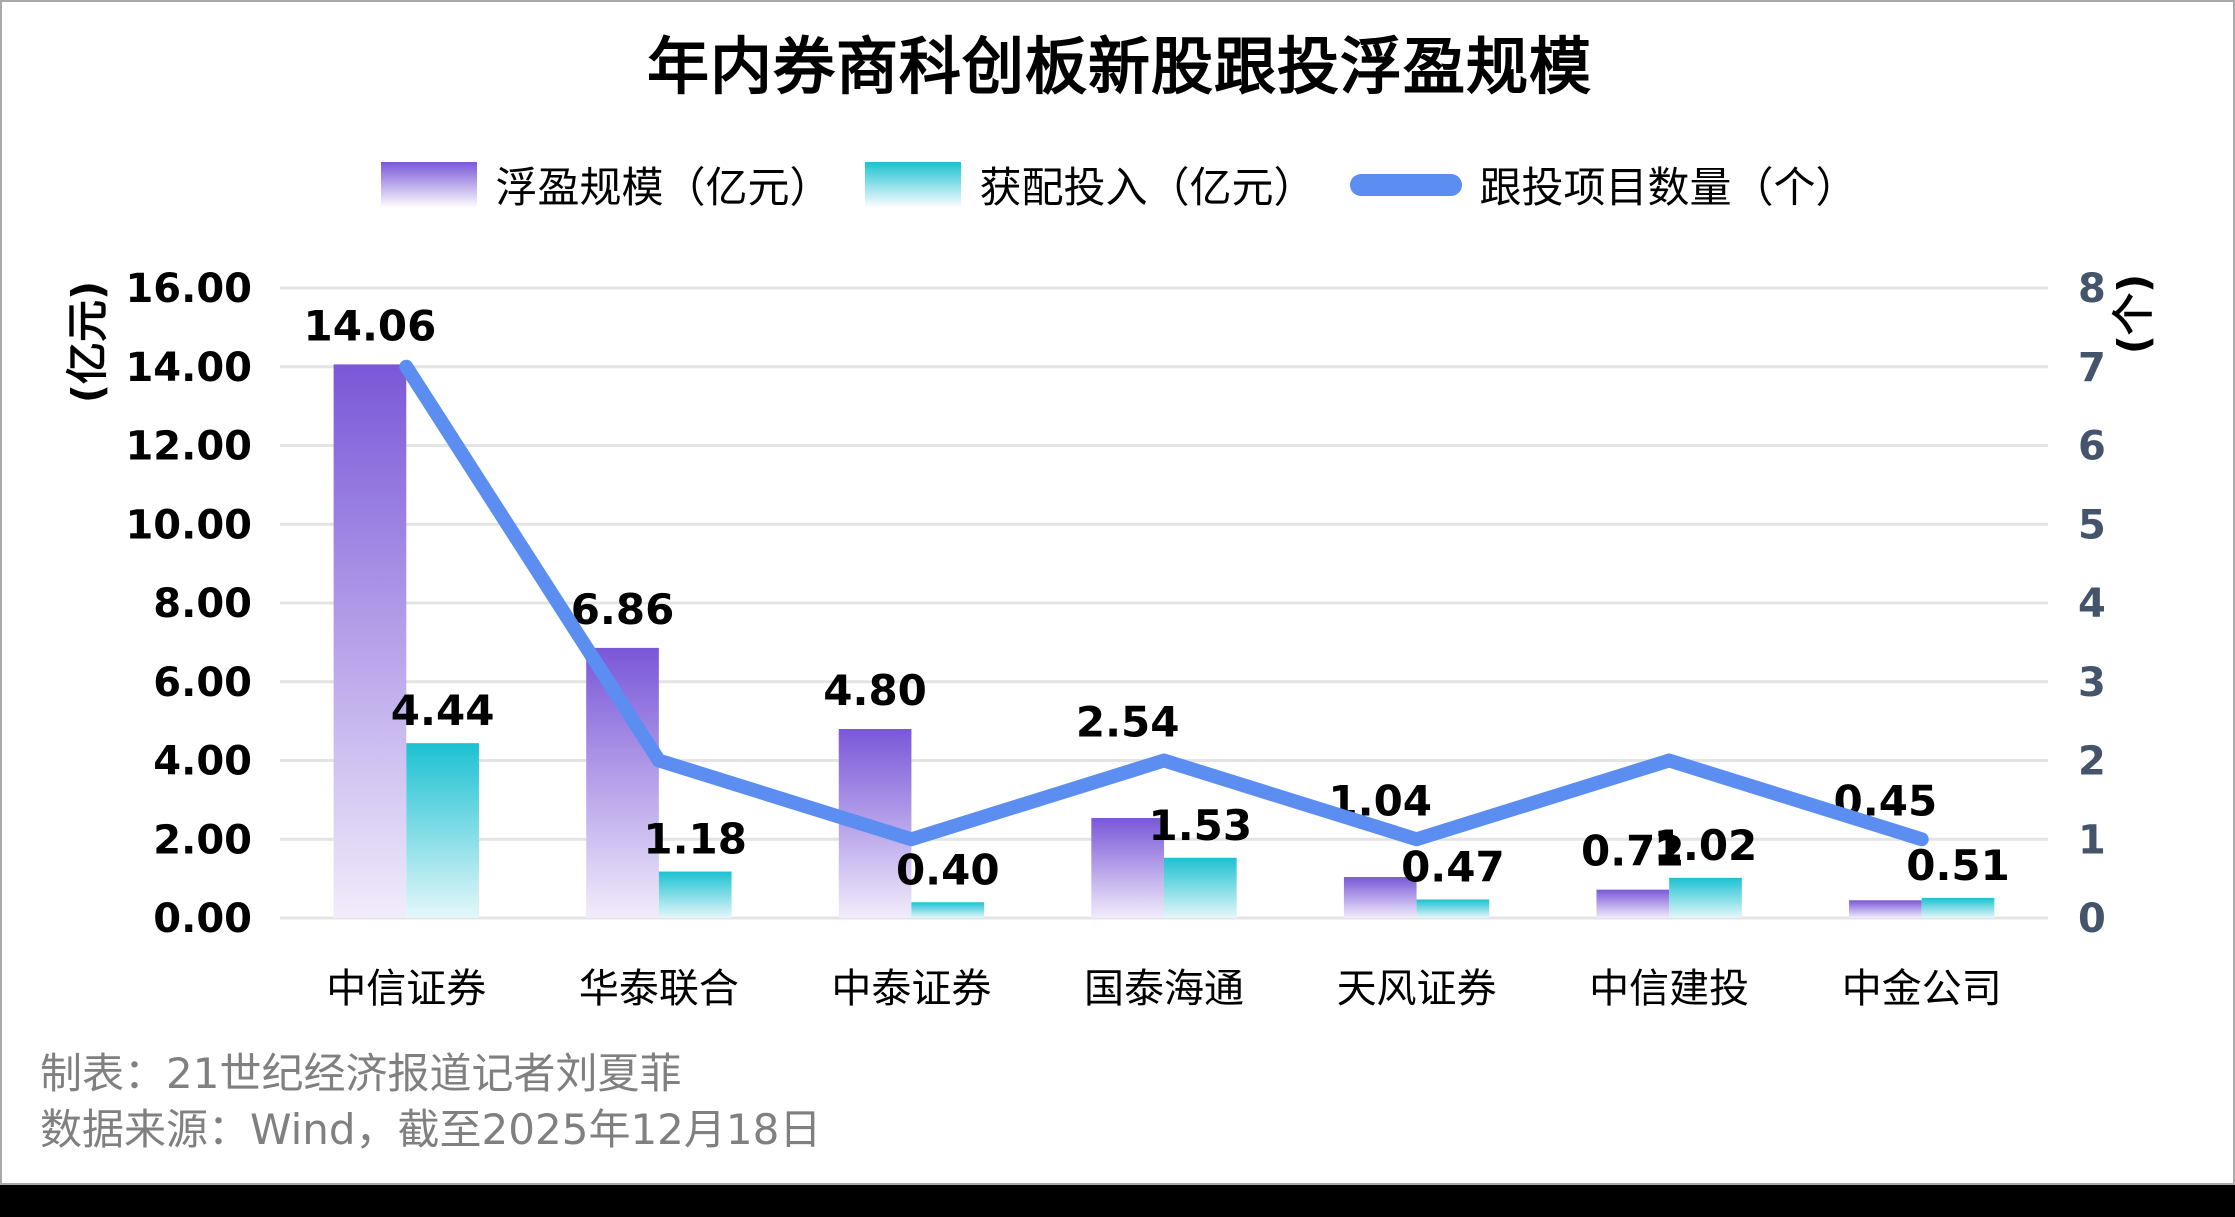  What do you see at coordinates (1147, 187) in the screenshot?
I see `legend-label: 获配投入（亿元）` at bounding box center [1147, 187].